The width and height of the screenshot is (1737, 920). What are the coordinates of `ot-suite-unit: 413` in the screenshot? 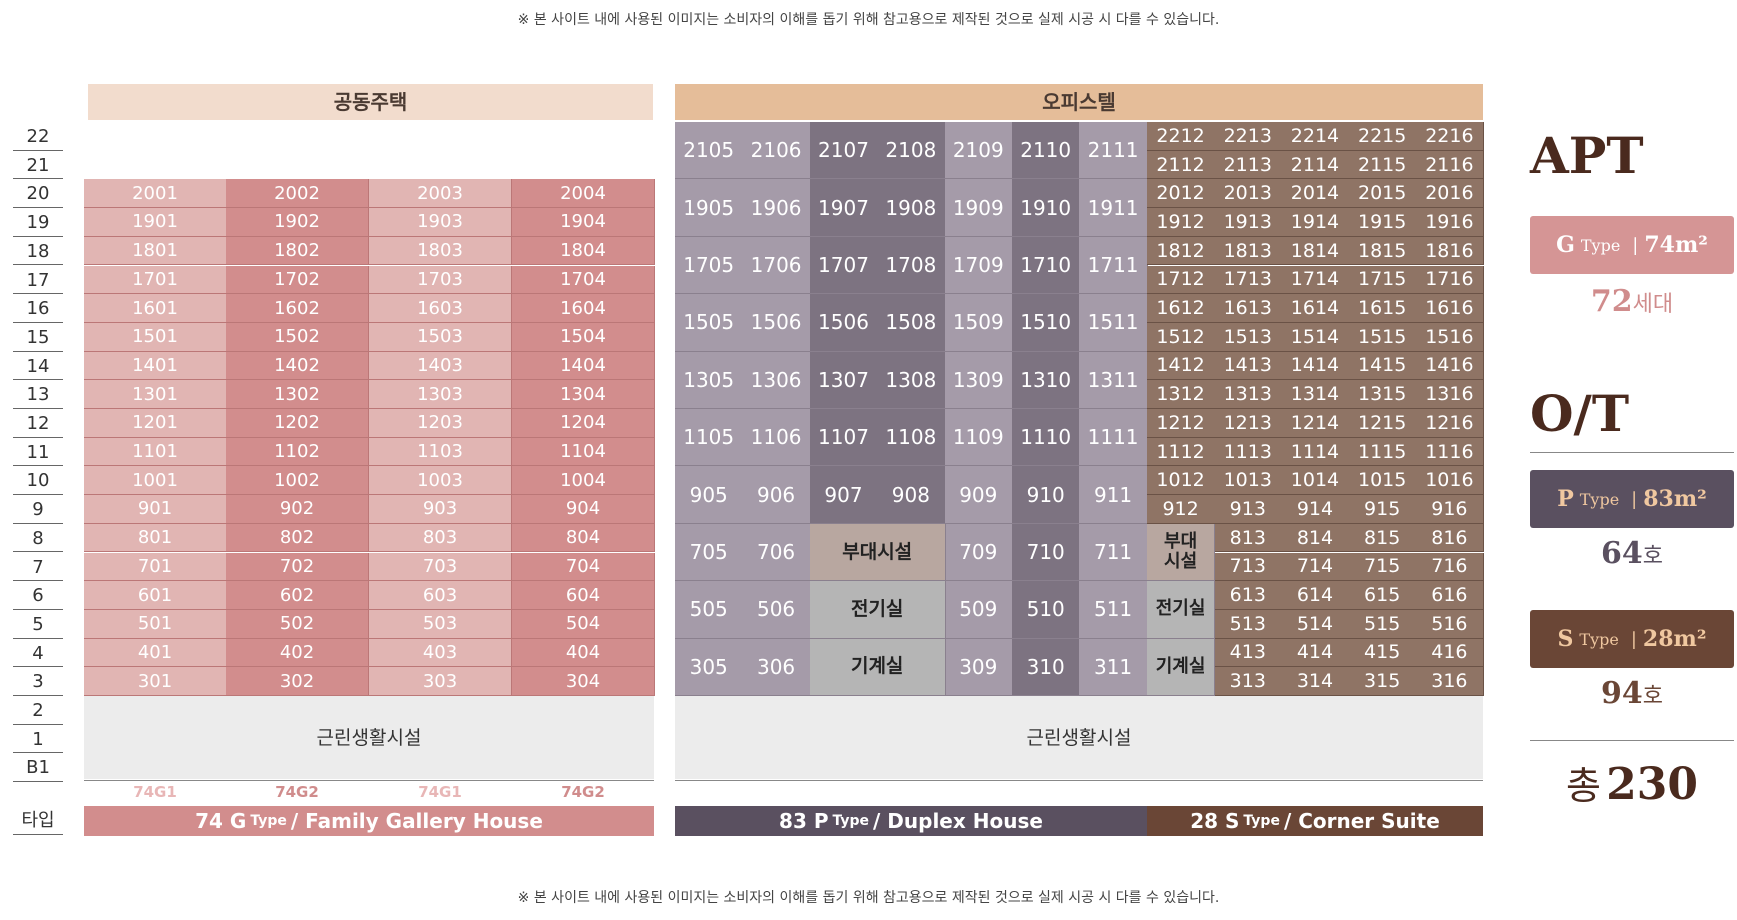 It's located at (1248, 653).